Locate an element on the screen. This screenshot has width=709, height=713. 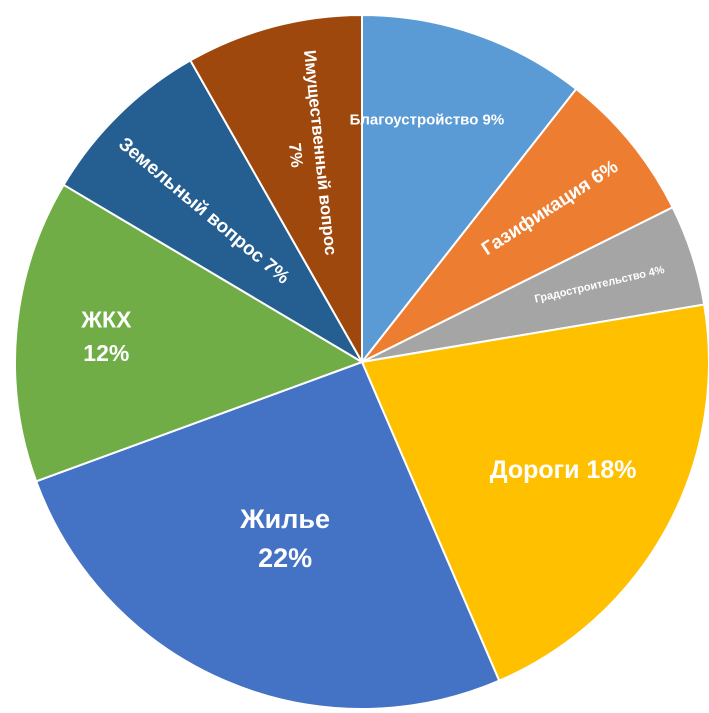
pie-label-text: 7% is located at coordinates (295, 155).